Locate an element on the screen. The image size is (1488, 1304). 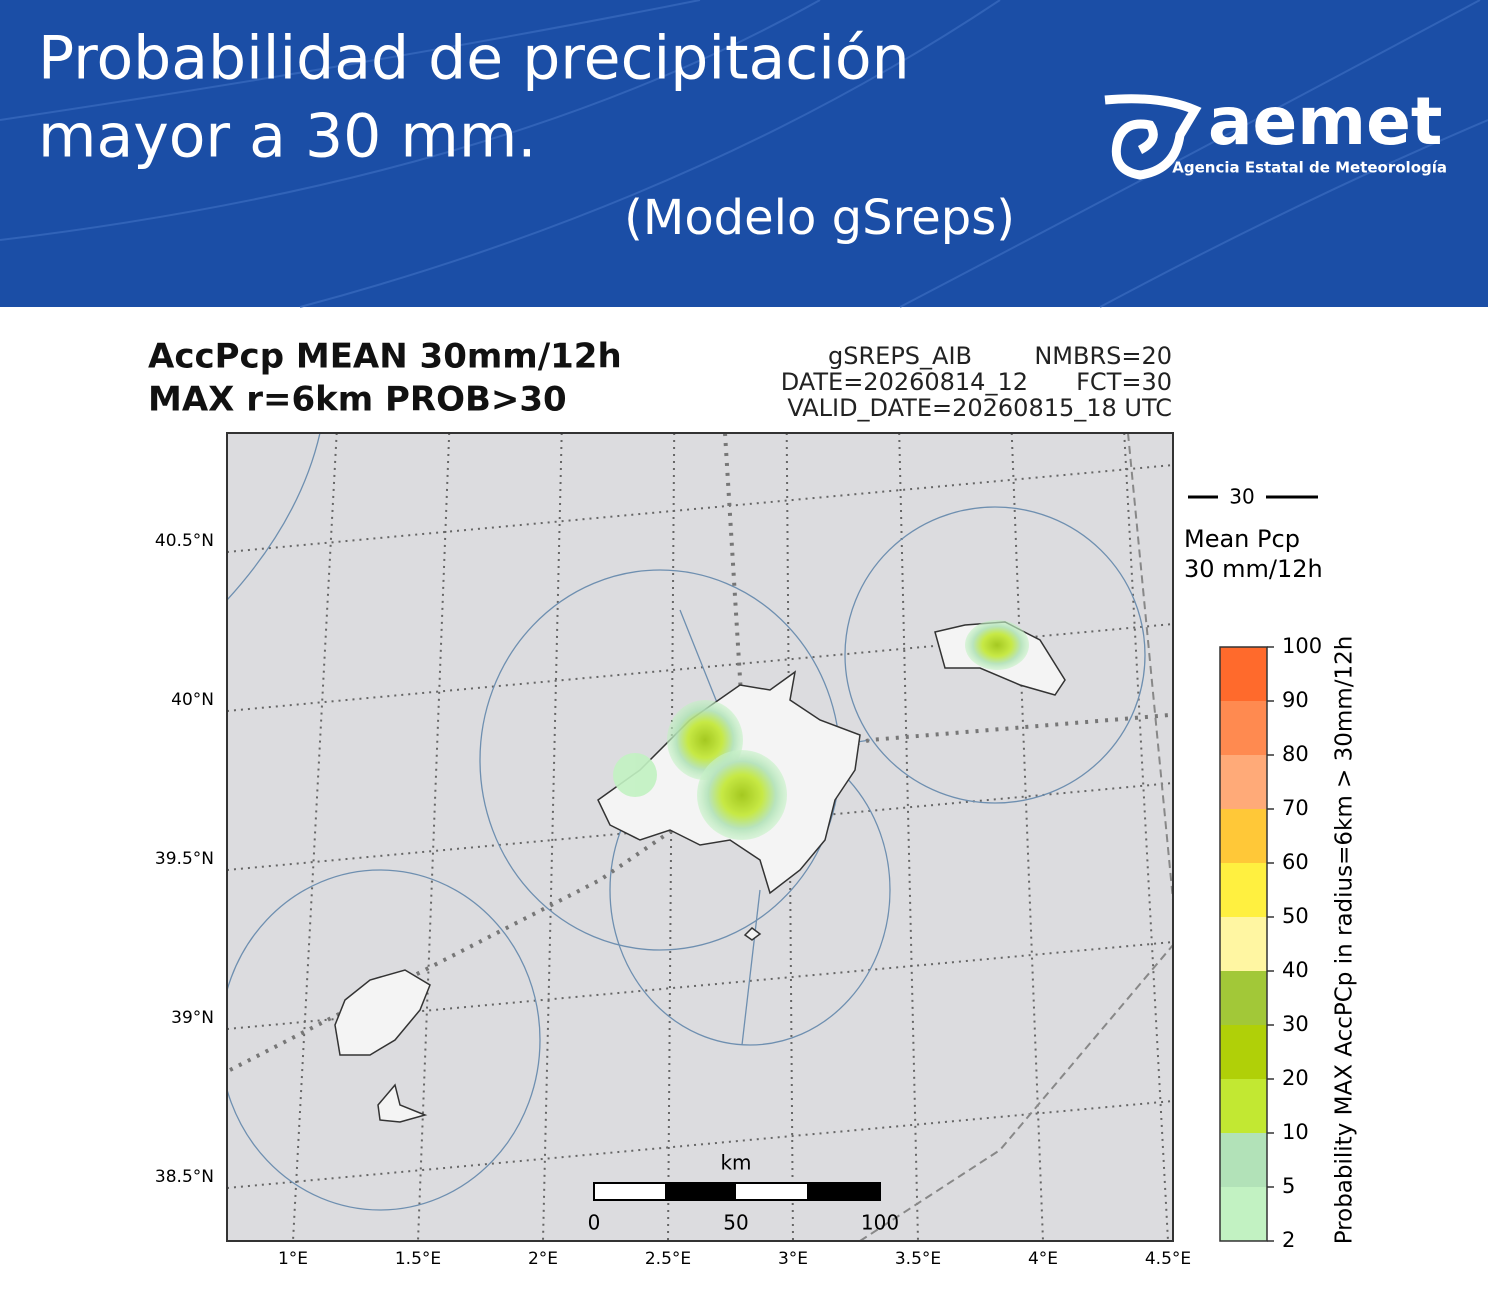
map-title: AccPcp MEAN 30mm/12h is located at coordinates (385, 357).